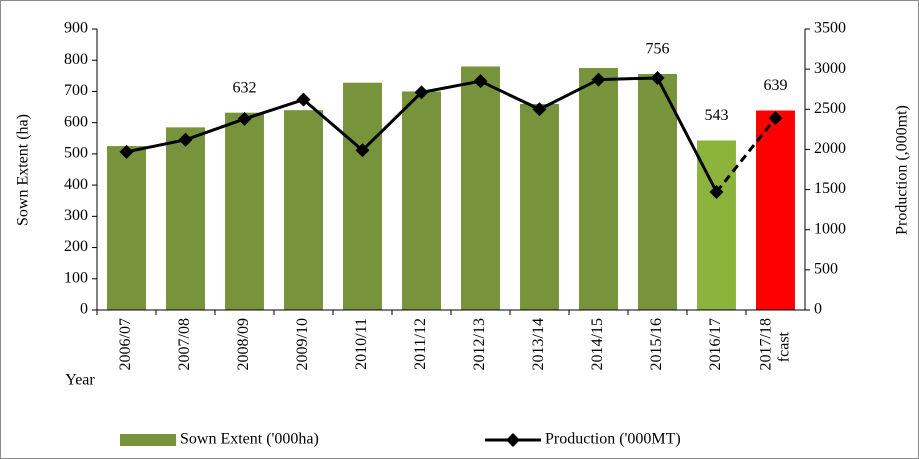  I want to click on y-tick-label: 200, so click(76, 246).